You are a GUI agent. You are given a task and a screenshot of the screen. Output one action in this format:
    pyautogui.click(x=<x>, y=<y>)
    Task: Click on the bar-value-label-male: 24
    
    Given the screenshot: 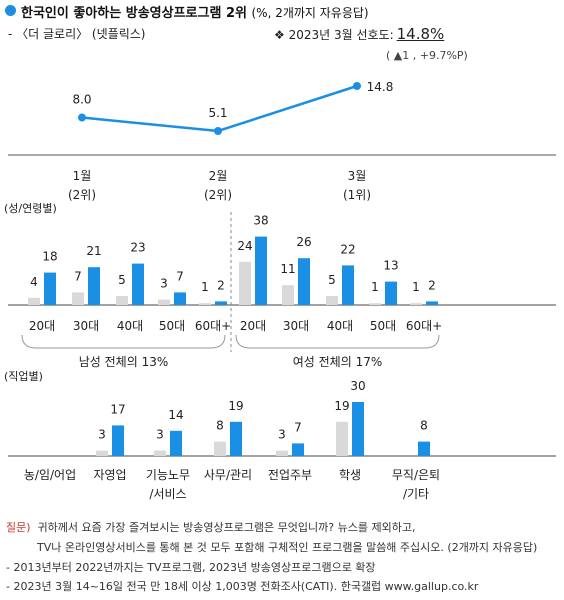 What is the action you would take?
    pyautogui.click(x=244, y=246)
    